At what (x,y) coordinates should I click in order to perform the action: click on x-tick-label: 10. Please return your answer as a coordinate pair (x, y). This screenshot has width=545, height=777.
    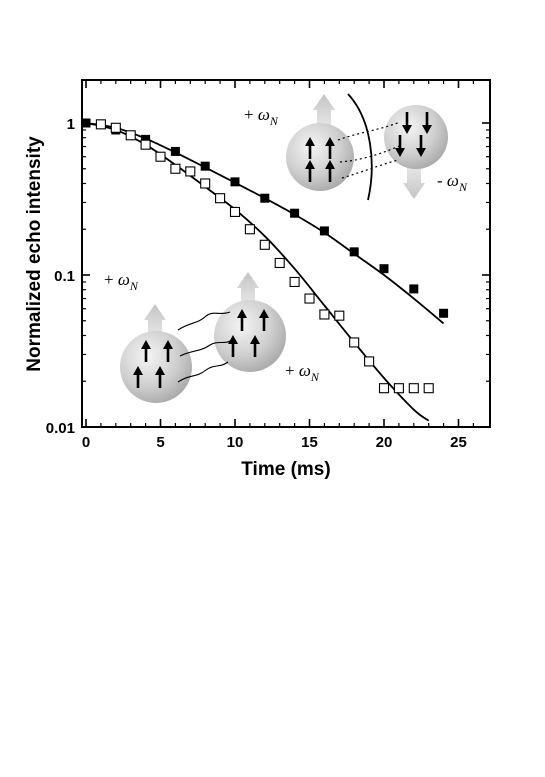
    Looking at the image, I should click on (235, 442).